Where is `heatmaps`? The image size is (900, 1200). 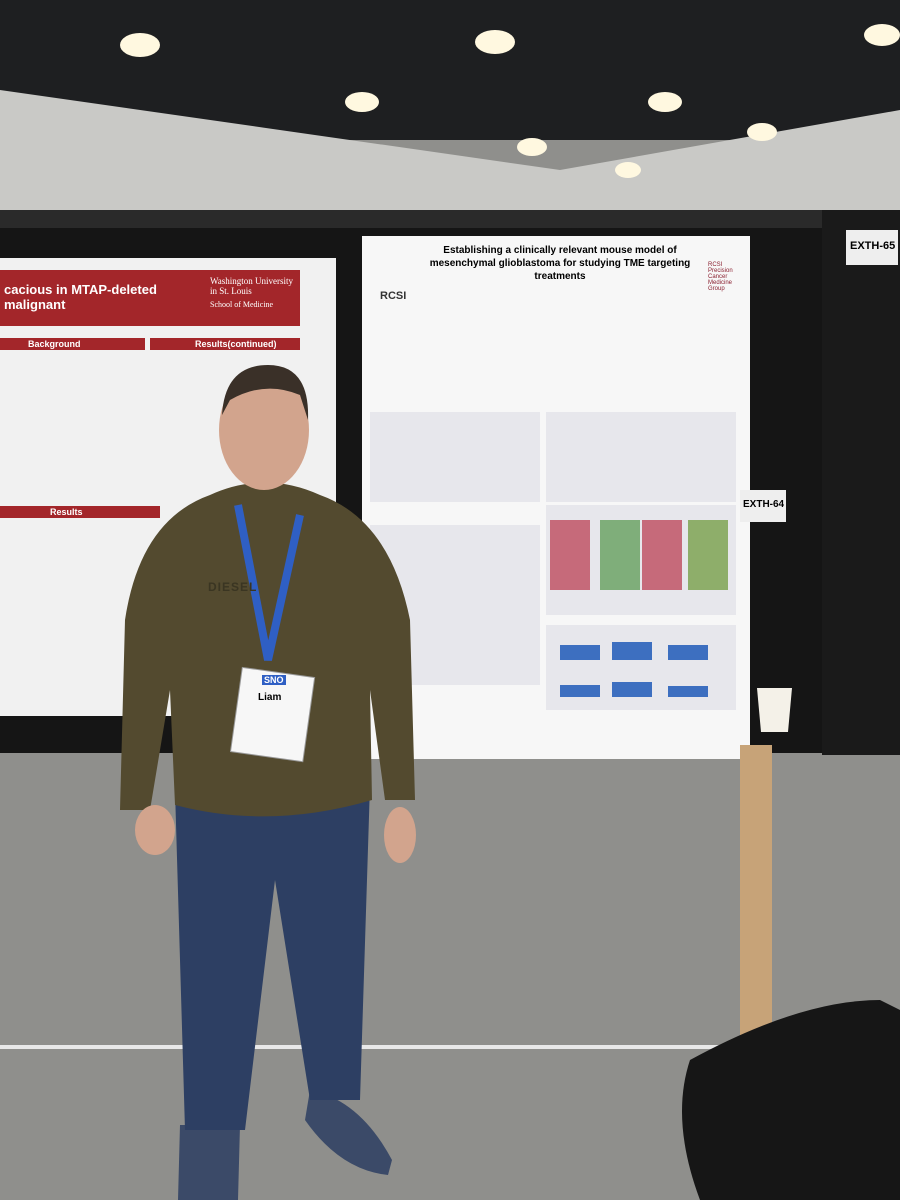
heatmaps is located at coordinates (639, 555).